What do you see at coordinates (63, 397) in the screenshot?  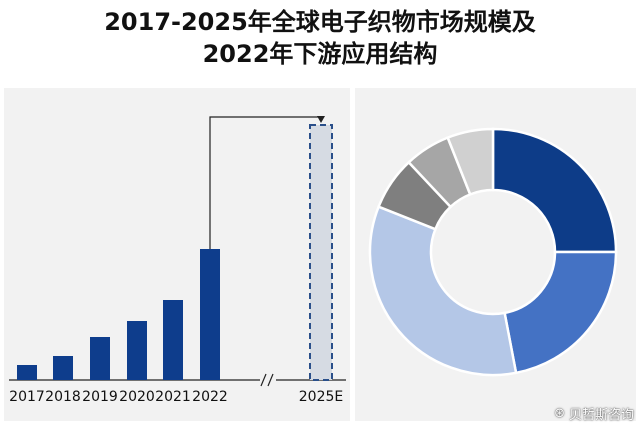 I see `x-tick-label-2018: 2018` at bounding box center [63, 397].